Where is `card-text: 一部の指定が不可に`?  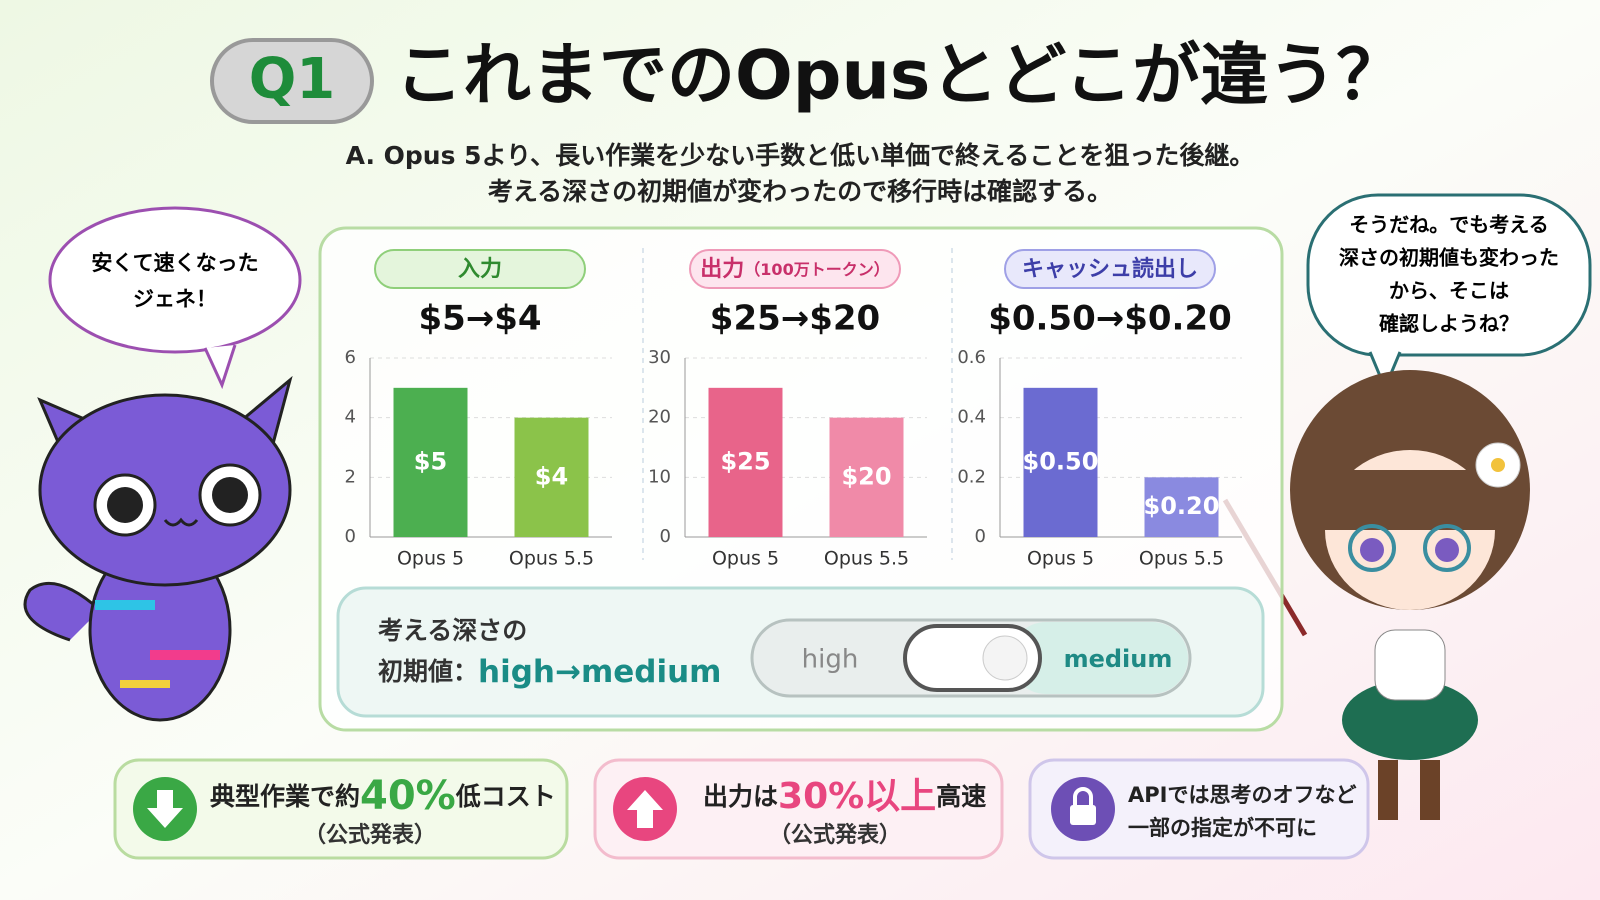 card-text: 一部の指定が不可に is located at coordinates (1222, 828).